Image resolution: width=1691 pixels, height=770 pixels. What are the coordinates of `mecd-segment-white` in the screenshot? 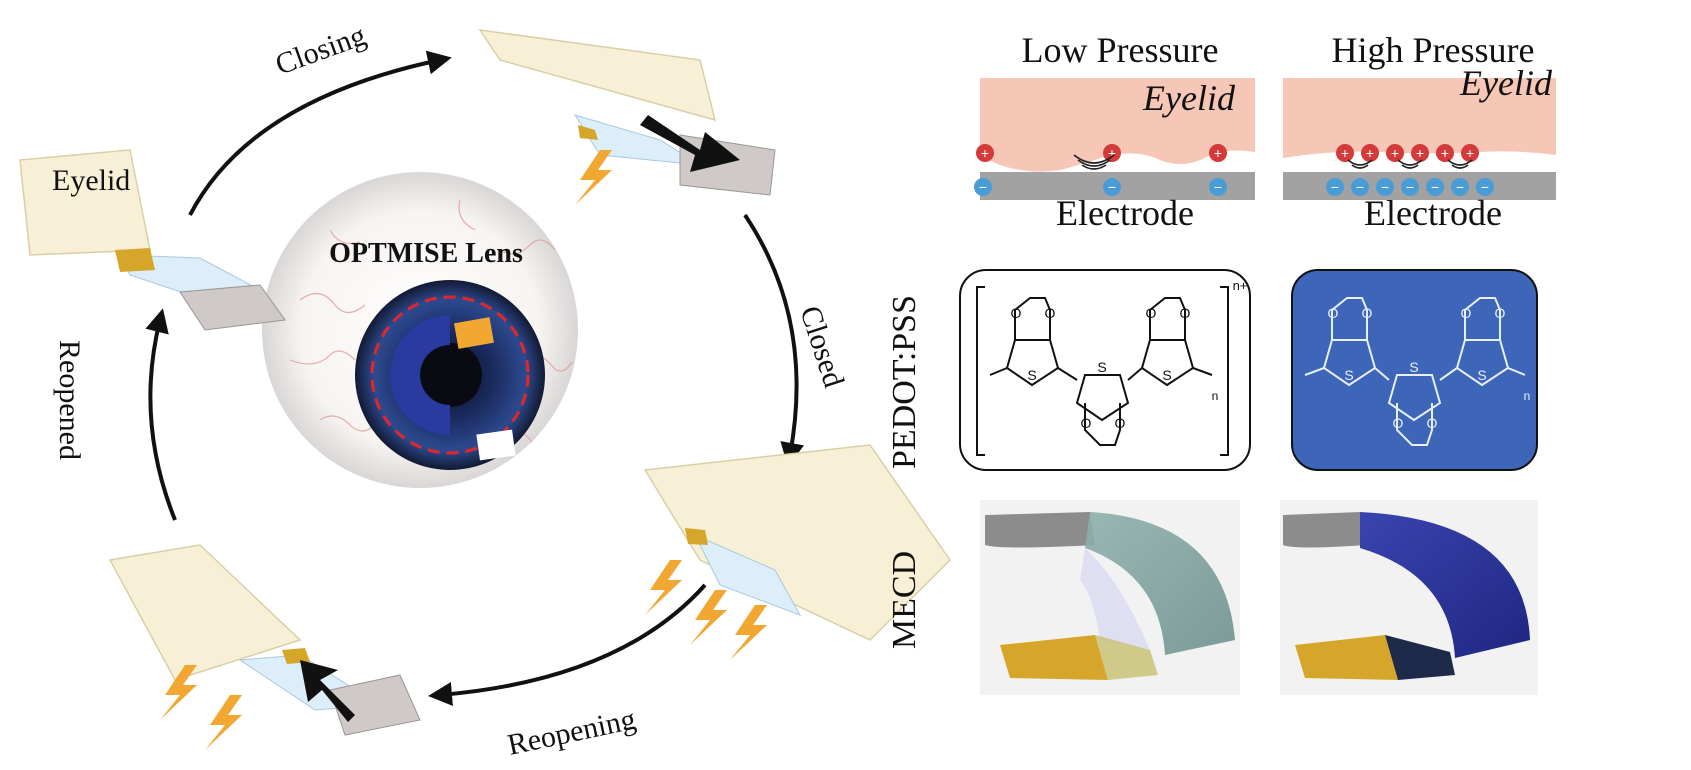 It's located at (496, 445).